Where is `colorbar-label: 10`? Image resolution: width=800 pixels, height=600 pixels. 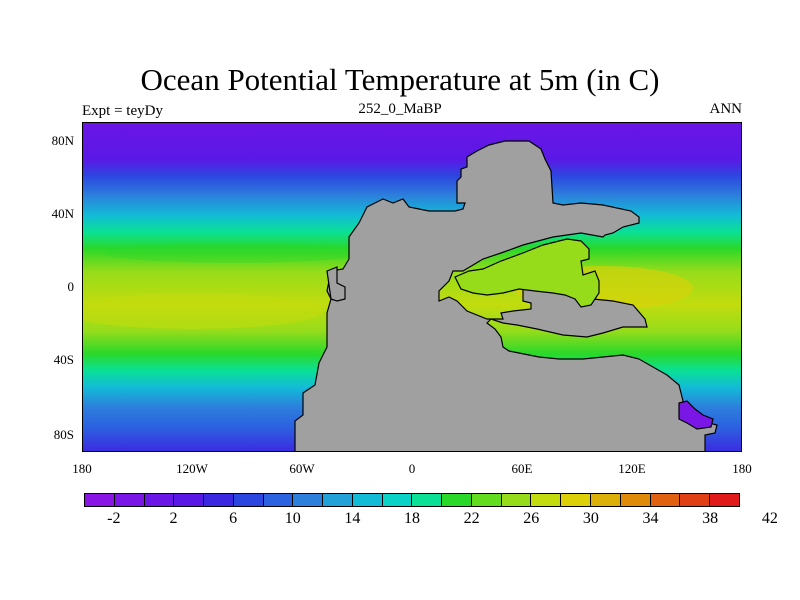 colorbar-label: 10 is located at coordinates (292, 518).